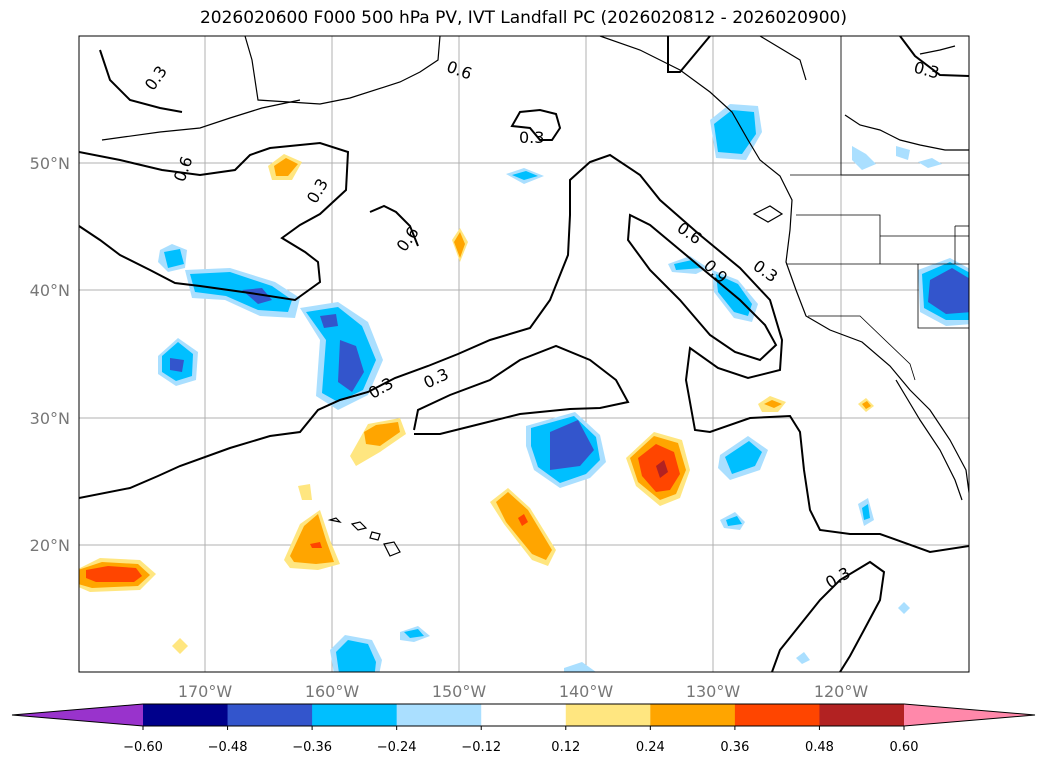  I want to click on colorbar-tick-label: −0.48, so click(228, 747).